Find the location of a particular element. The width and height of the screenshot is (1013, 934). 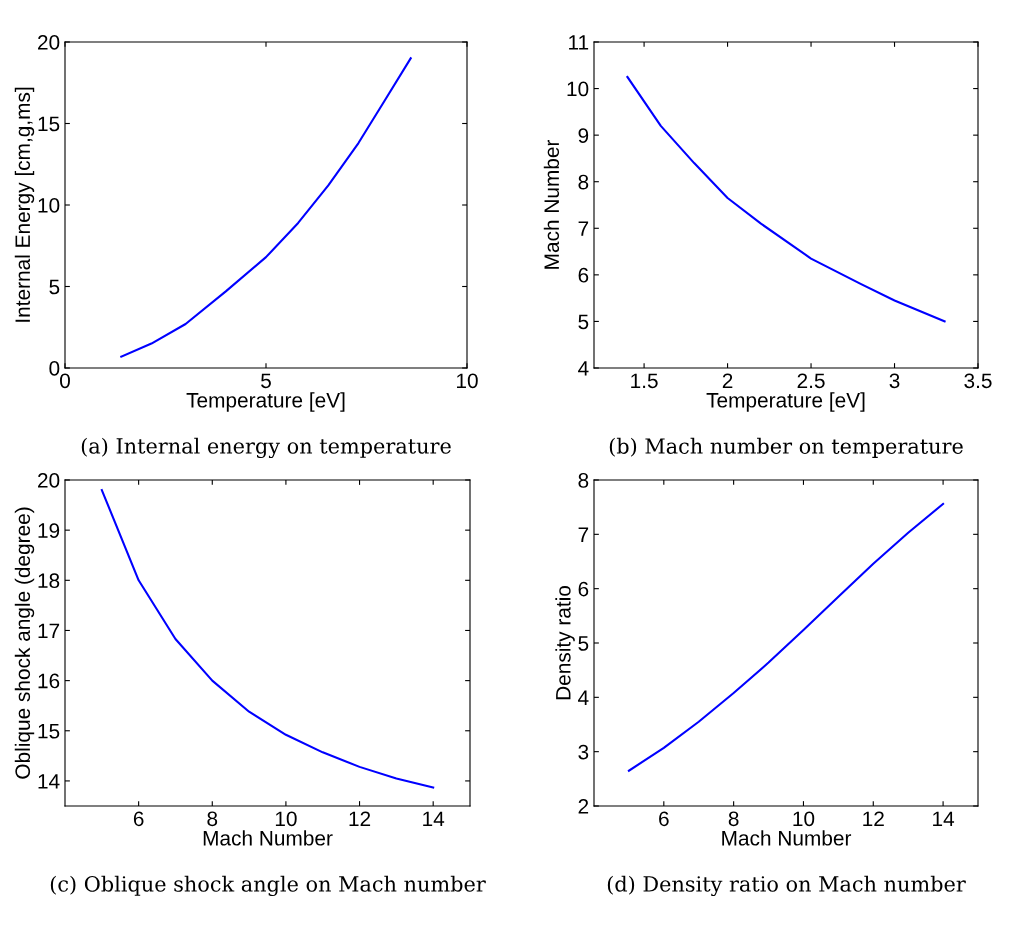

text: (c) Oblique shock angle on Mach number is located at coordinates (268, 886).